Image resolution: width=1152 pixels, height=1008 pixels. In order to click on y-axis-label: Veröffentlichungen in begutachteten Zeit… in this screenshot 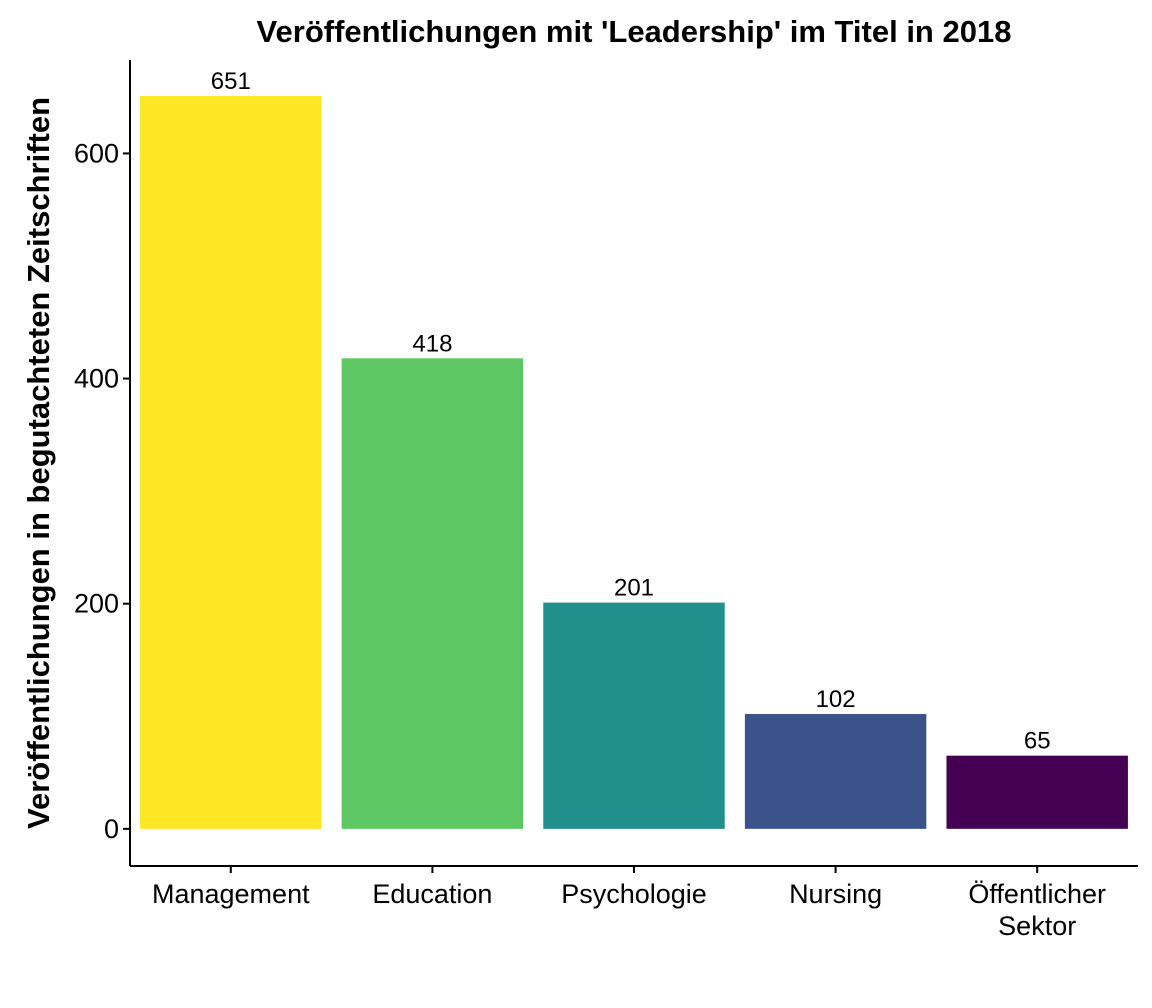, I will do `click(38, 463)`.